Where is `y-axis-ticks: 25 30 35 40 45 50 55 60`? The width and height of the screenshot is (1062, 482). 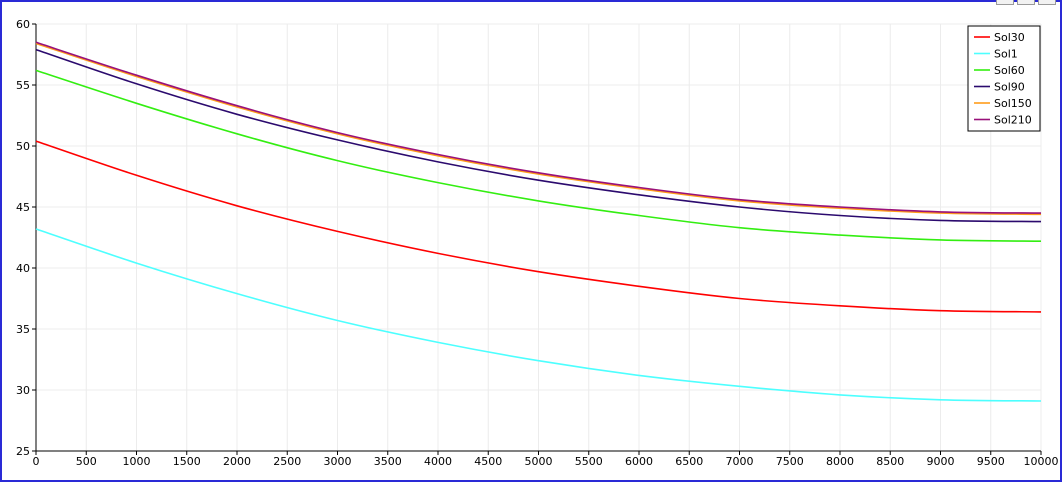 y-axis-ticks: 25 30 35 40 45 50 55 60 is located at coordinates (26, 238).